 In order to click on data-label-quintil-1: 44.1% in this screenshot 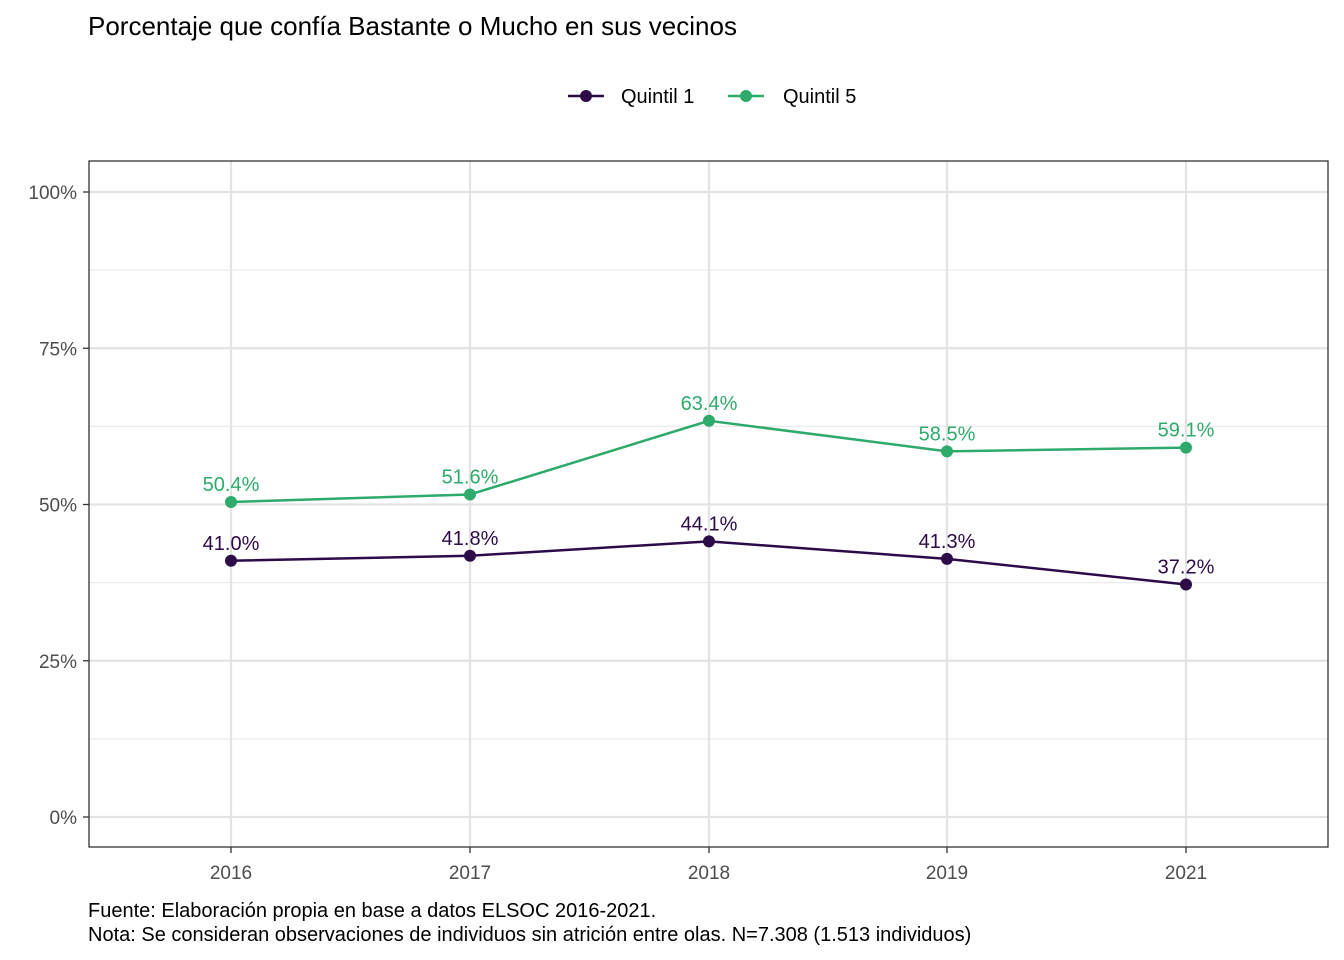, I will do `click(709, 524)`.